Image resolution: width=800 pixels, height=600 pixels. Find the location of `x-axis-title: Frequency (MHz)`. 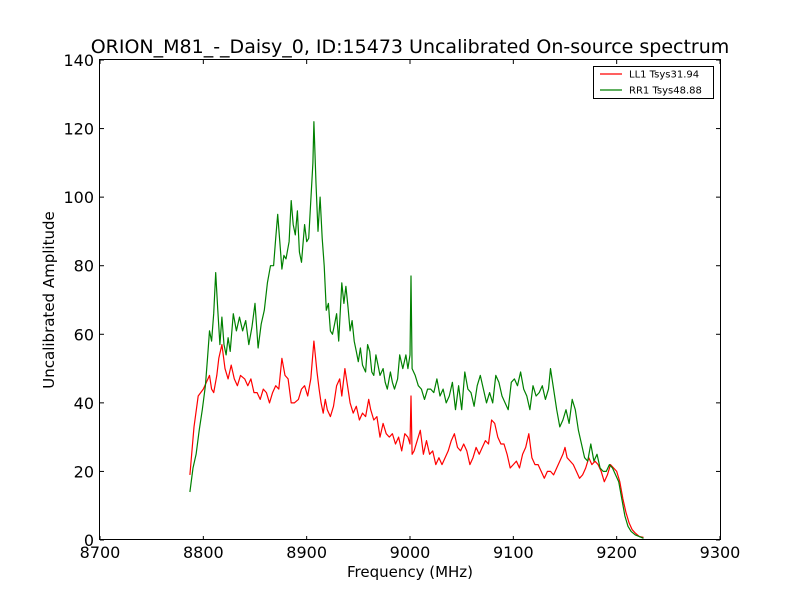

x-axis-title: Frequency (MHz) is located at coordinates (410, 572).